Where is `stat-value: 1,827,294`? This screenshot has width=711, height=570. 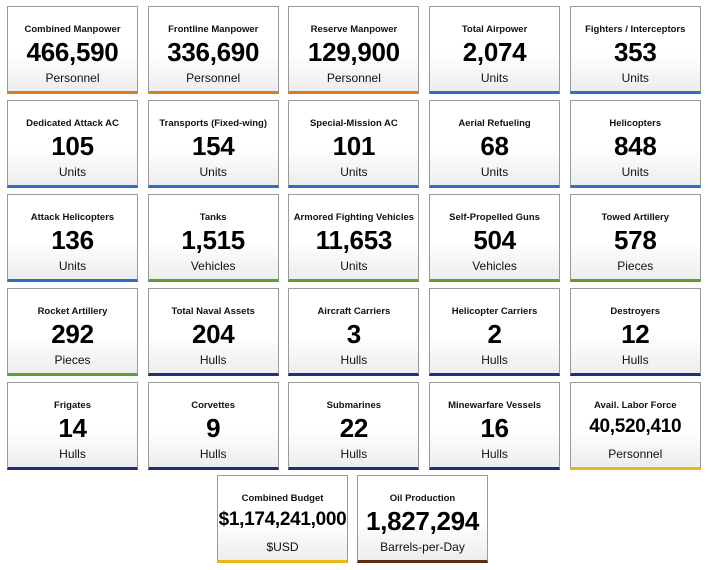
stat-value: 1,827,294 is located at coordinates (422, 521).